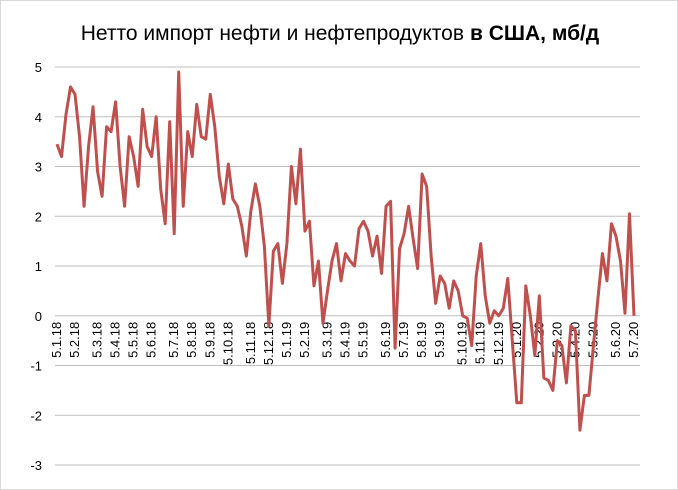  What do you see at coordinates (326, 340) in the screenshot?
I see `x-tick-label: 5.3.19` at bounding box center [326, 340].